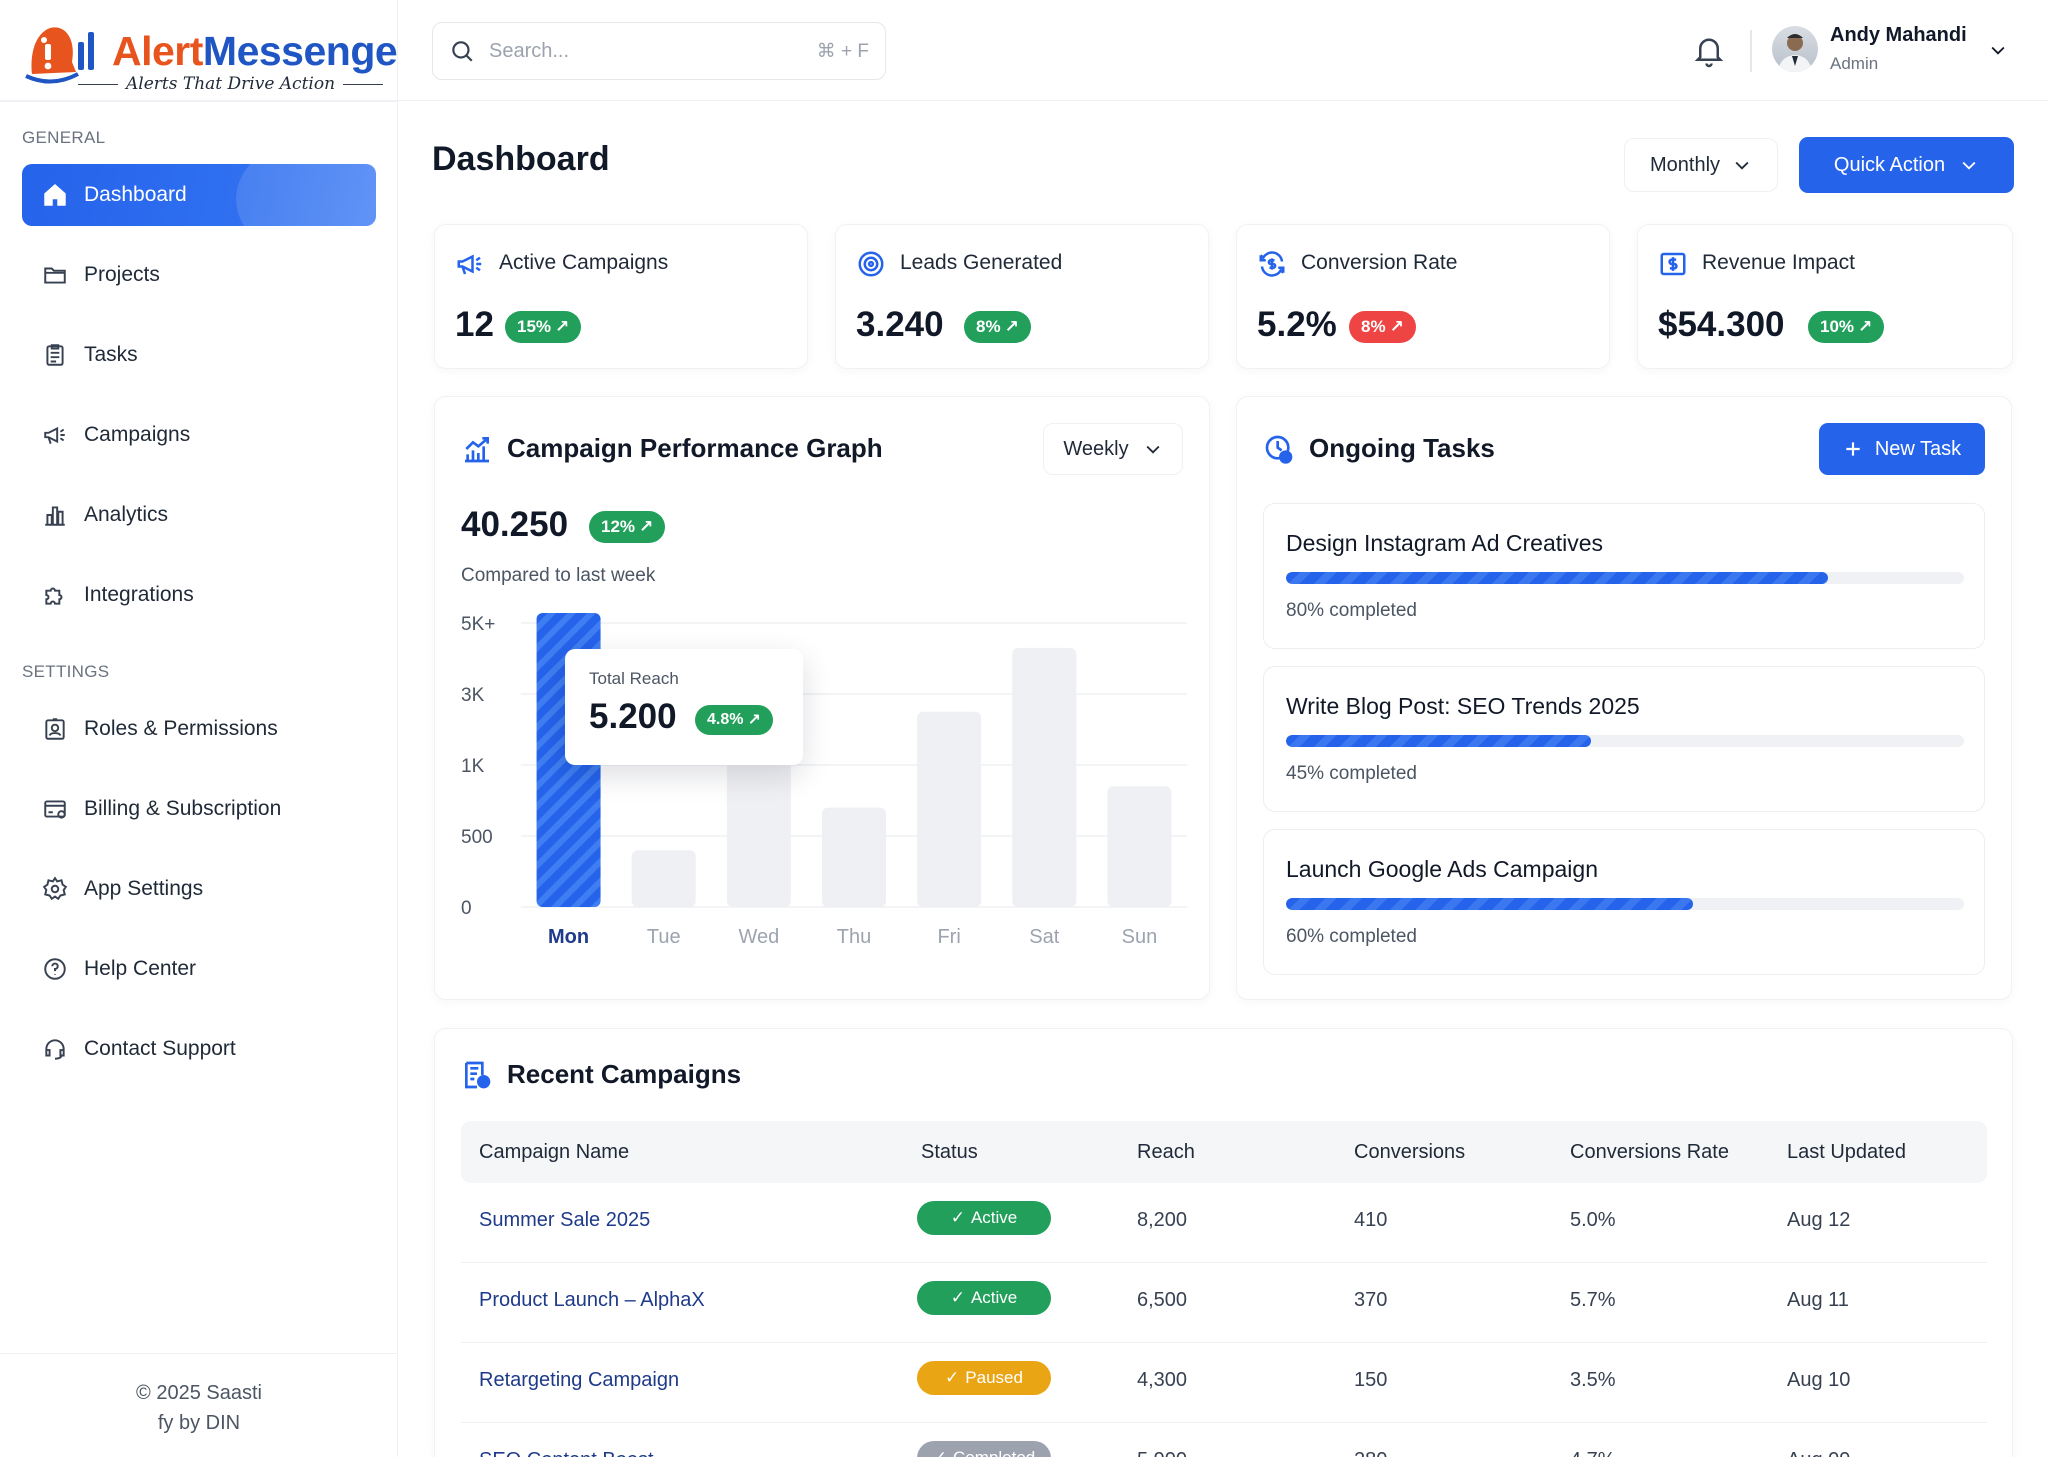 This screenshot has height=1457, width=2048. I want to click on sidebar-footer: © 2025 Saasti fy by DIN, so click(199, 1405).